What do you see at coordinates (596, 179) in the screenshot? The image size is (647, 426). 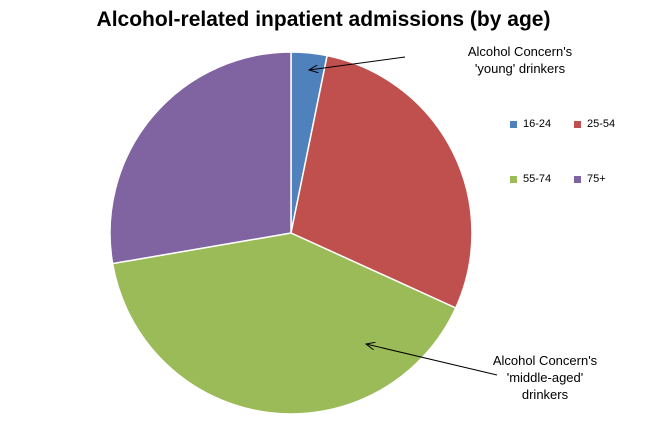 I see `legend-label: 75+` at bounding box center [596, 179].